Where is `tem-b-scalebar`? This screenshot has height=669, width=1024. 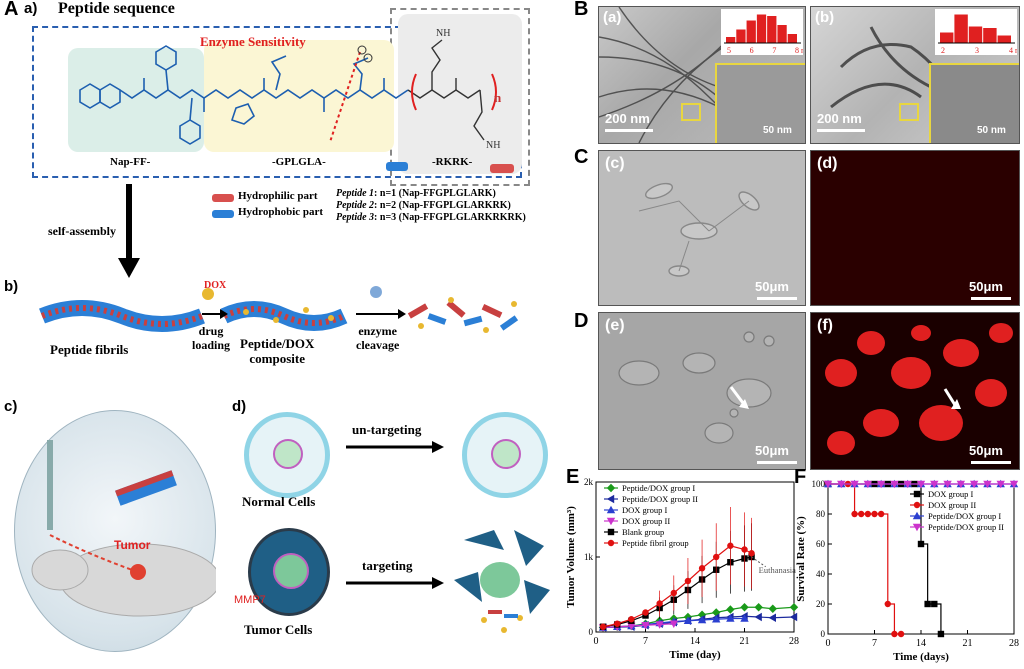 tem-b-scalebar is located at coordinates (841, 130).